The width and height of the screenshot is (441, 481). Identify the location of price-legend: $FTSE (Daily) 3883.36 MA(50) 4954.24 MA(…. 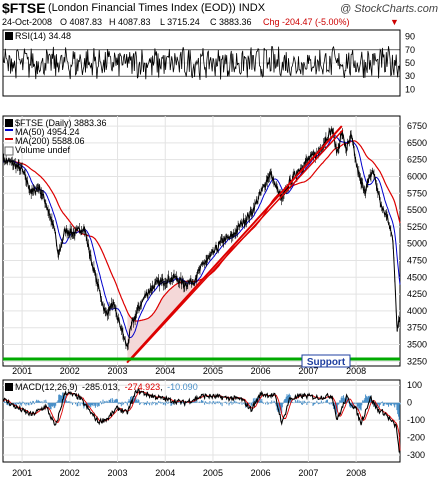
(55, 137).